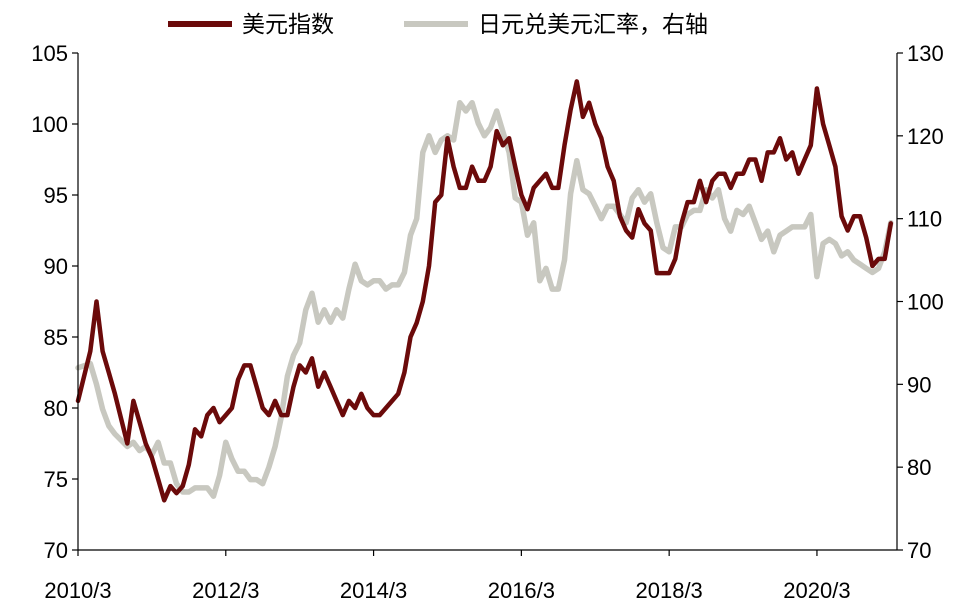 The height and width of the screenshot is (616, 975). I want to click on legend: 美元指数 日元兑美元汇率，右轴, so click(438, 25).